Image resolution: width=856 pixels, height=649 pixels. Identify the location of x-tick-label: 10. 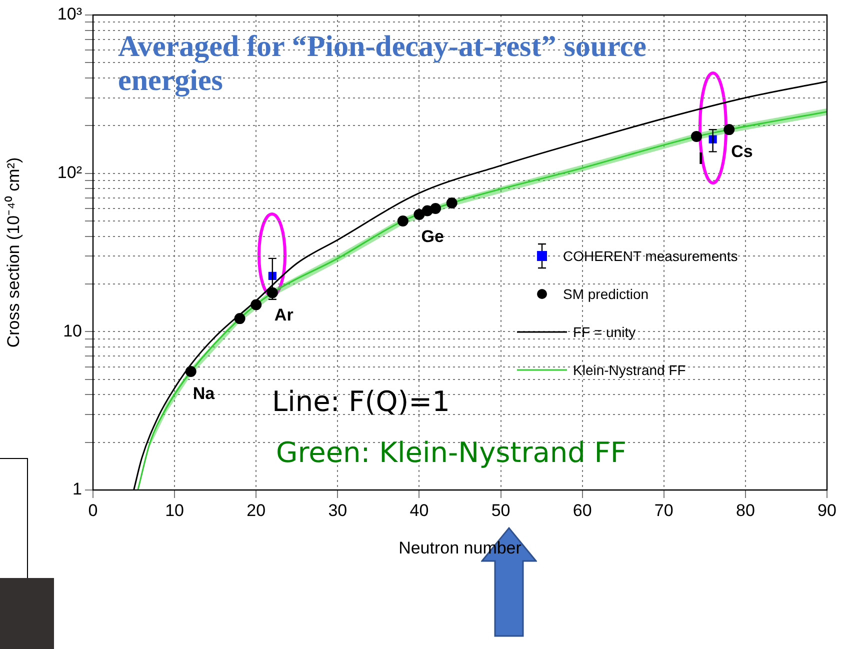
(174, 510).